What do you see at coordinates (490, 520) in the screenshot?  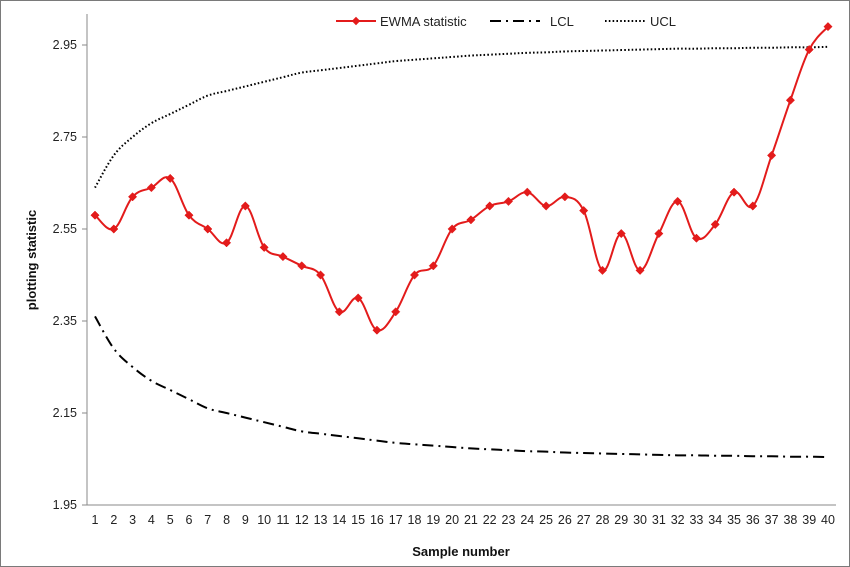 I see `x-tick-label: 22` at bounding box center [490, 520].